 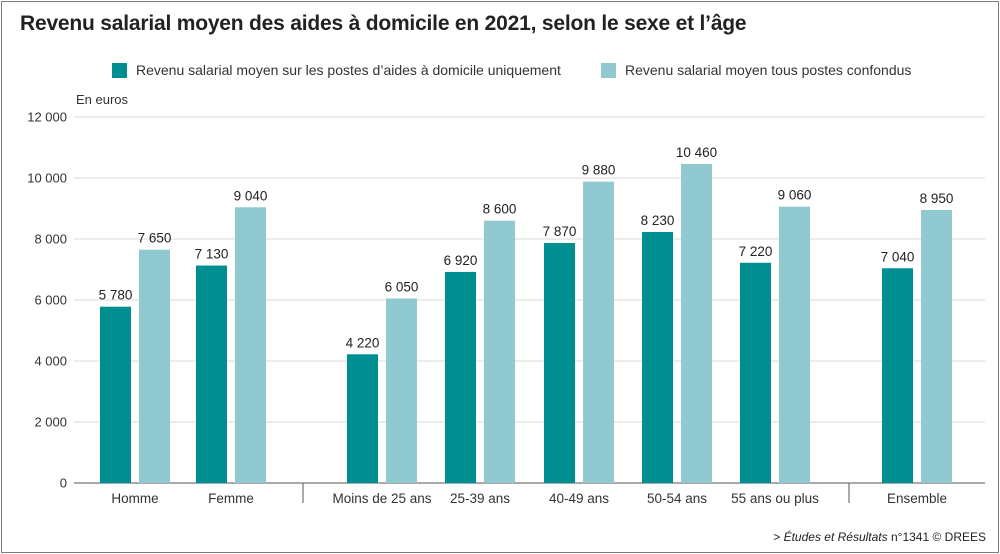 I want to click on source-prefix: >, so click(x=778, y=537).